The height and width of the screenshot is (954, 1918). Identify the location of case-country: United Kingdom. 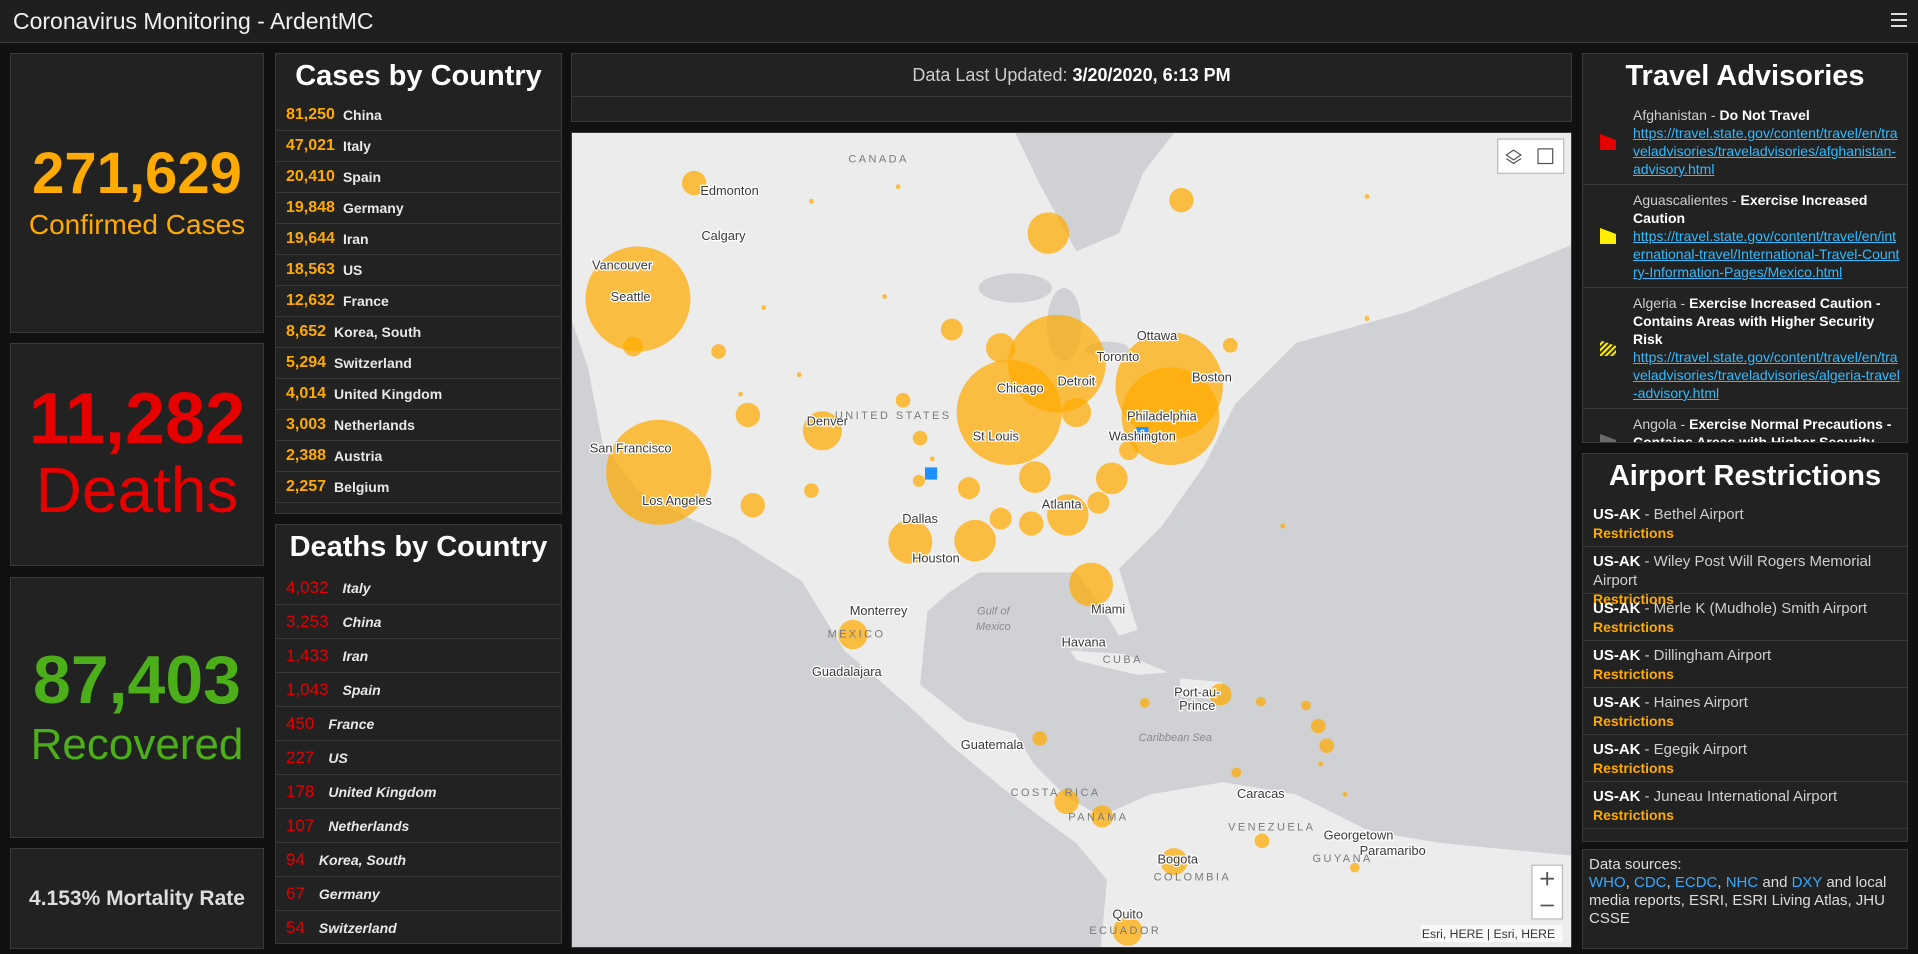
(388, 394).